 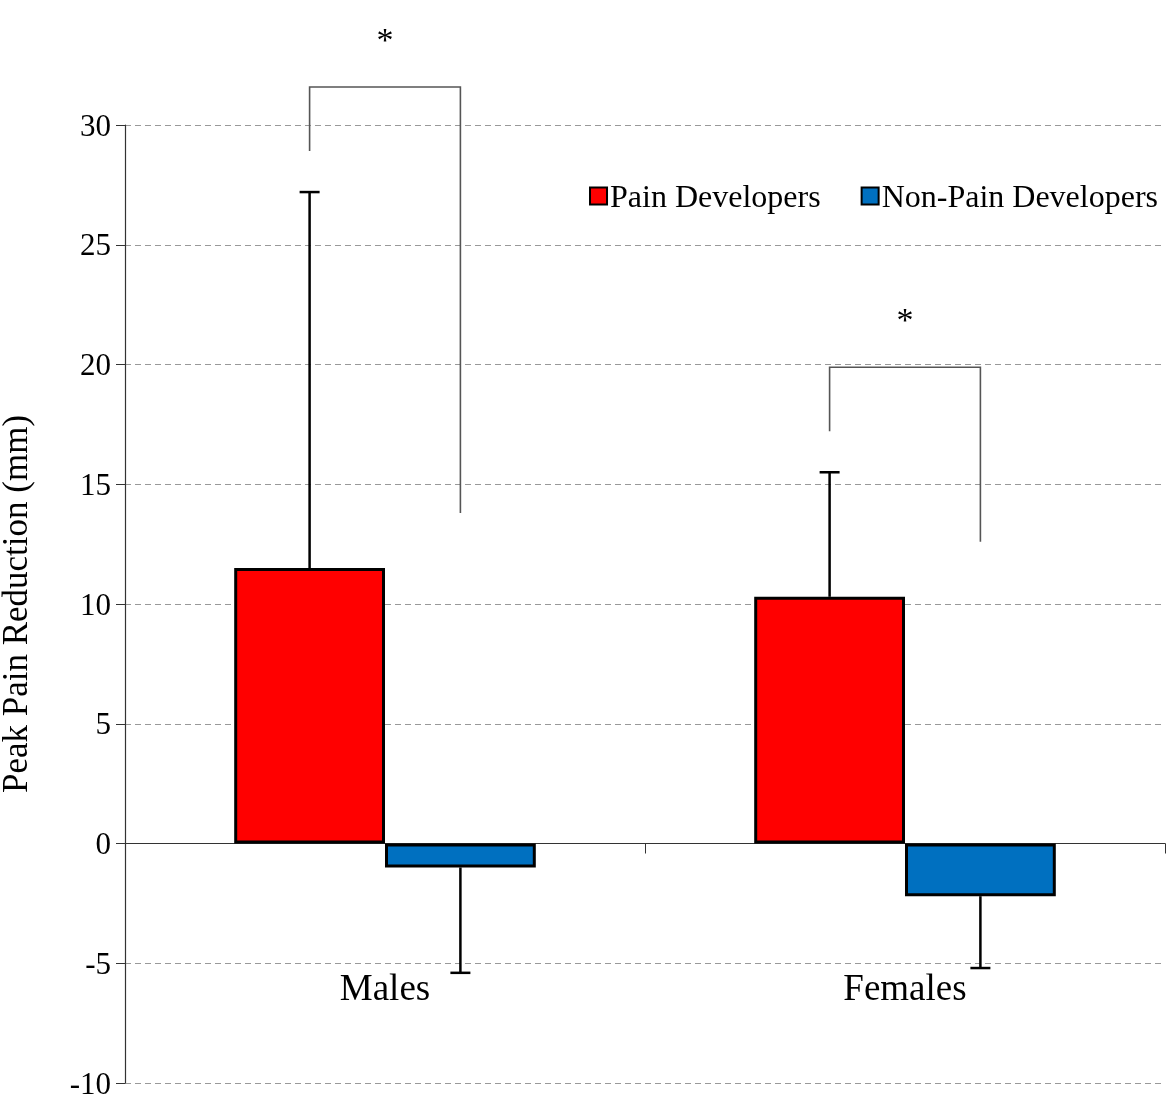 What do you see at coordinates (95, 484) in the screenshot?
I see `y-tick-label: 15` at bounding box center [95, 484].